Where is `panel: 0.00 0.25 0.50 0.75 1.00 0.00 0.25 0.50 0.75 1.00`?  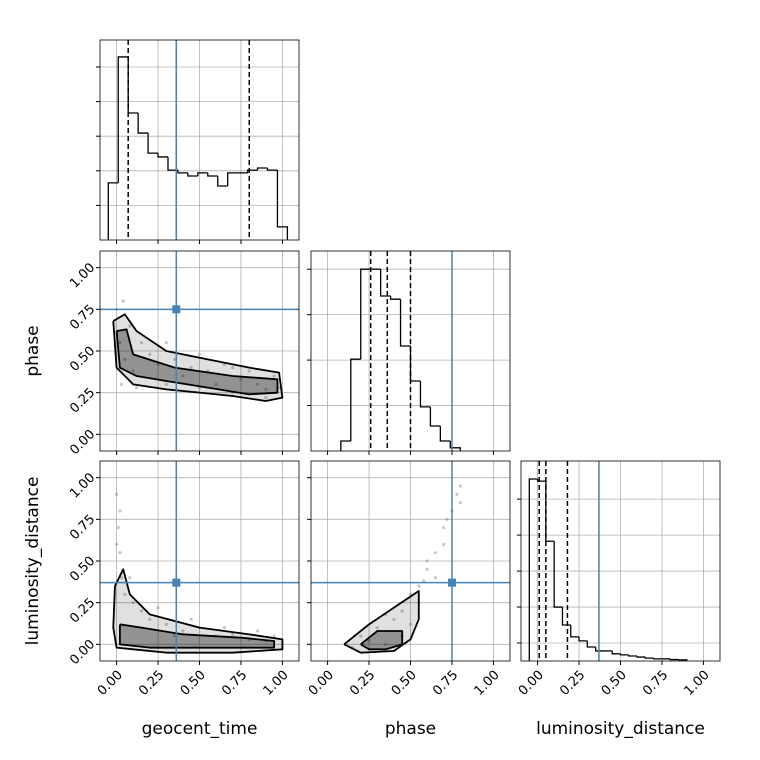
panel: 0.00 0.25 0.50 0.75 1.00 0.00 0.25 0.50 0.75 1.00 is located at coordinates (183, 579).